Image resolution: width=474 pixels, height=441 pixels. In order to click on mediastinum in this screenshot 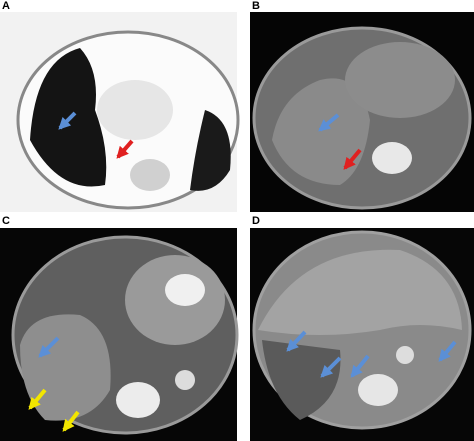, I will do `click(135, 110)`.